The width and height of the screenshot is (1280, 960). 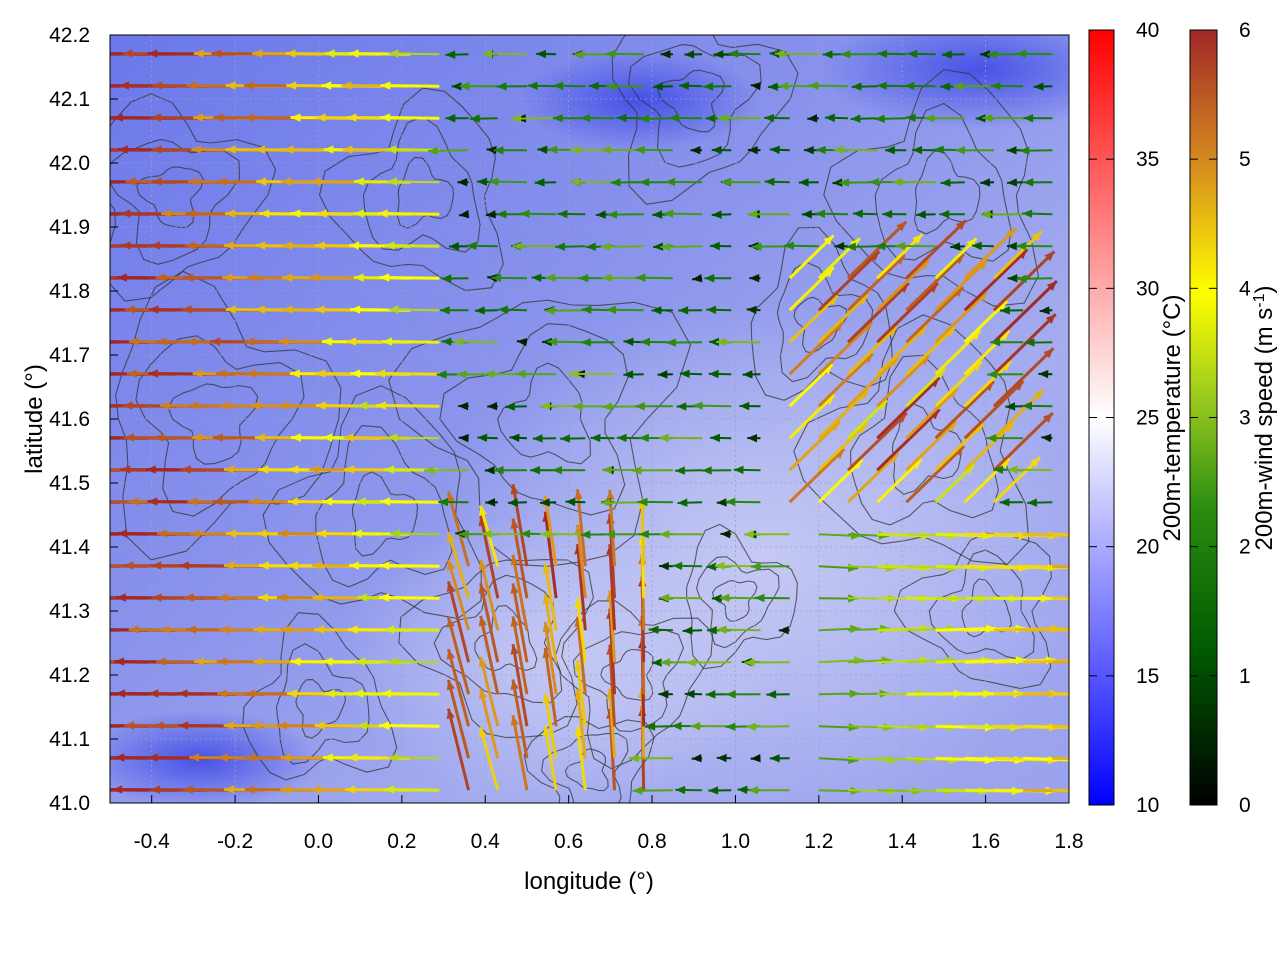 I want to click on y-tick-label: 41.0, so click(x=69, y=803).